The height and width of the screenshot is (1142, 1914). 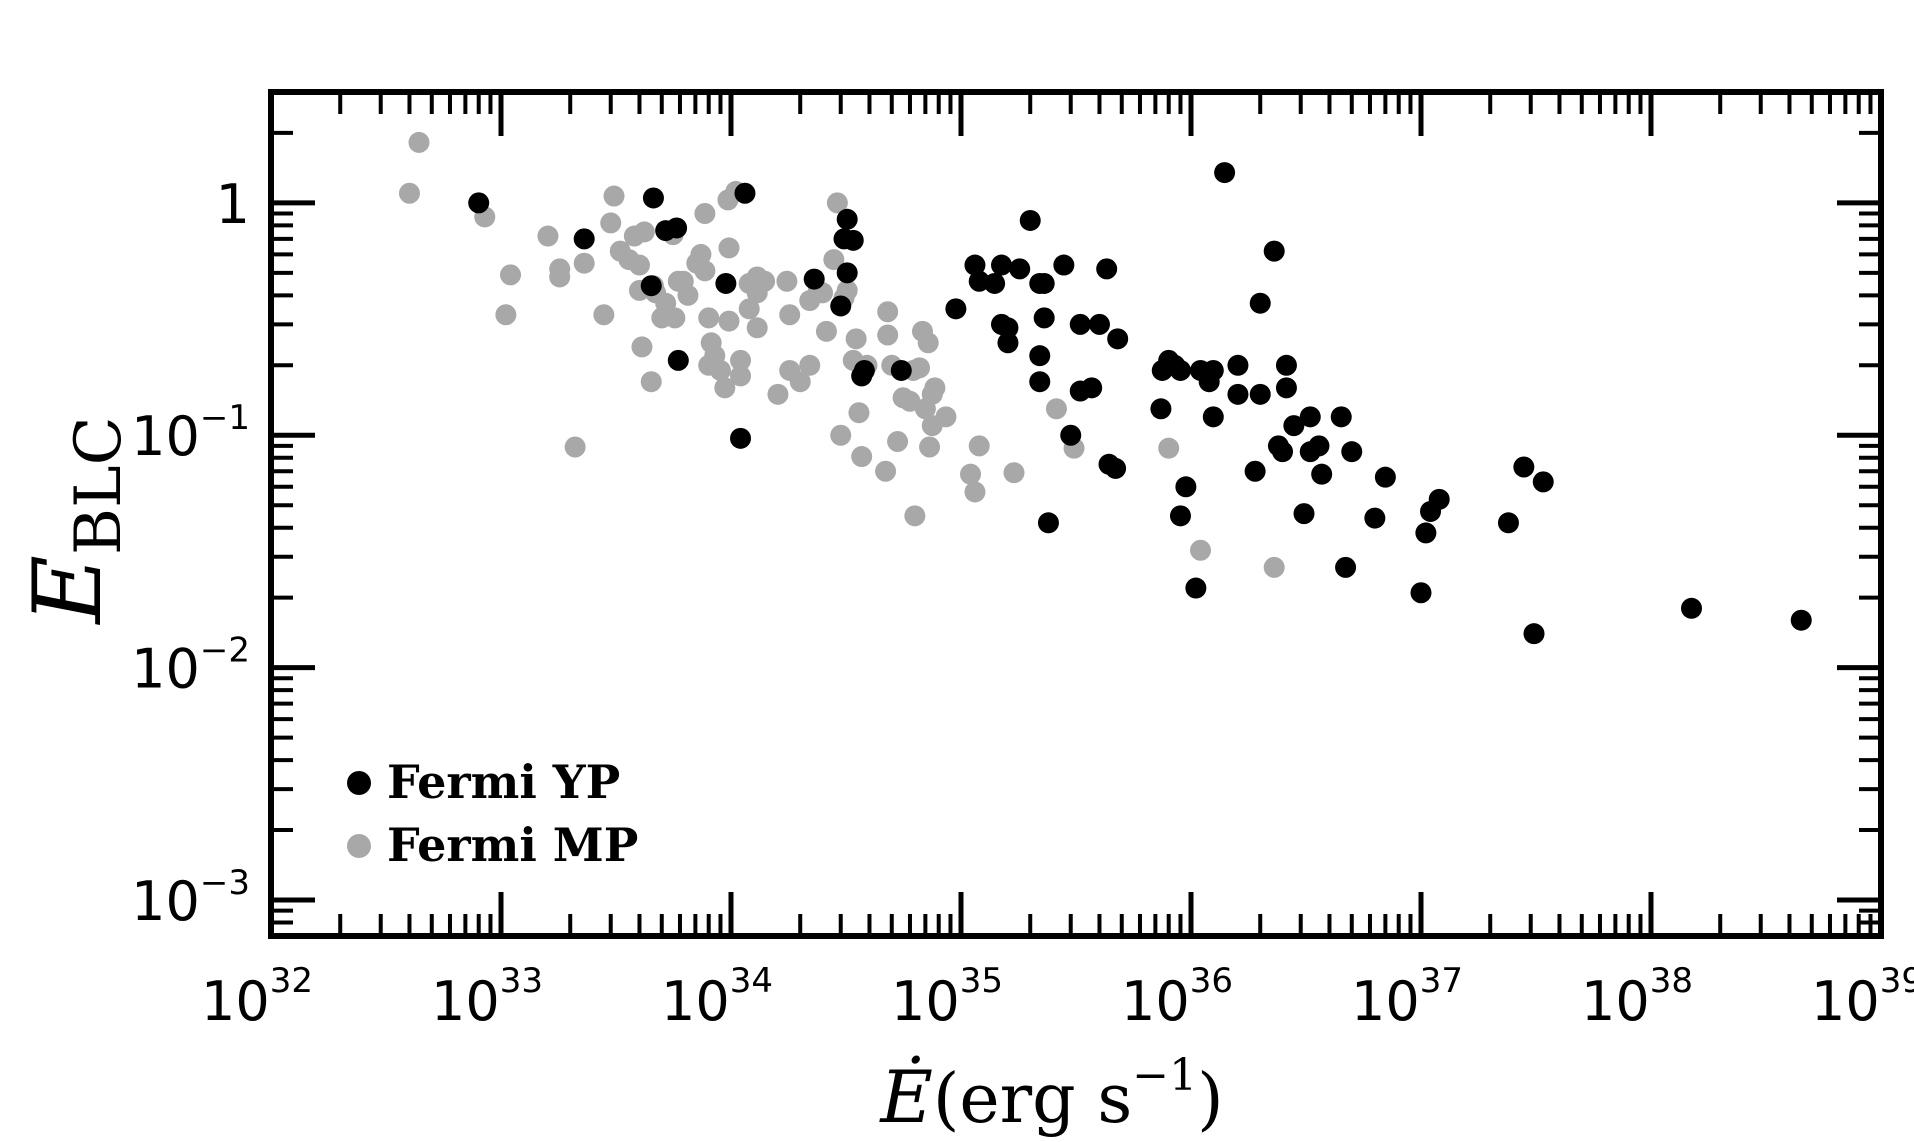 I want to click on y-tick-exponent: −2, so click(x=225, y=651).